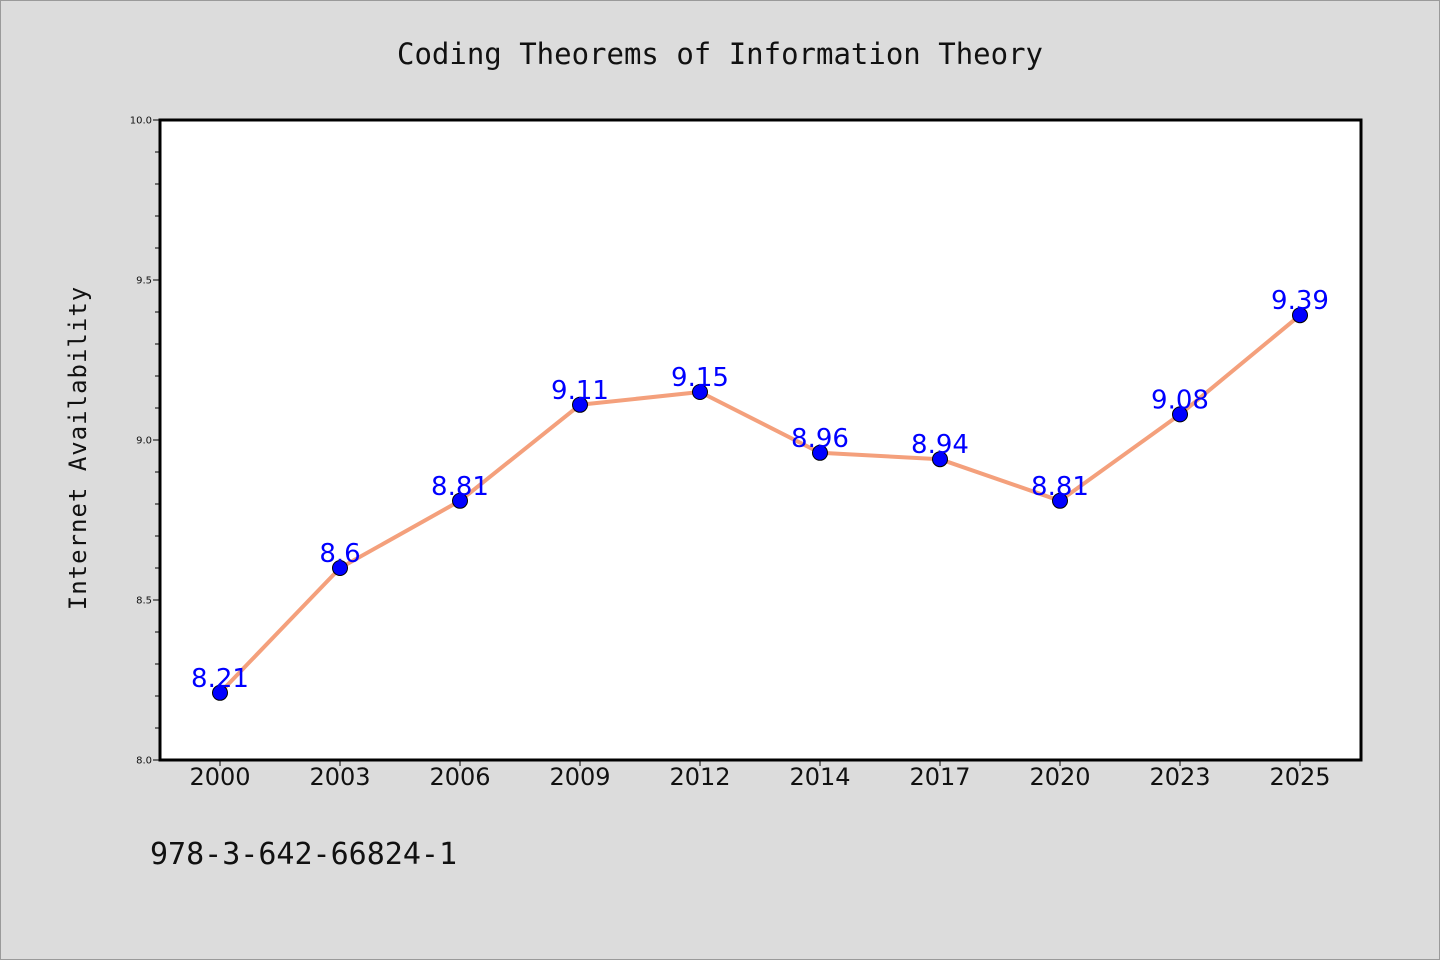 This screenshot has width=1440, height=960. I want to click on data-label: 8.94, so click(940, 445).